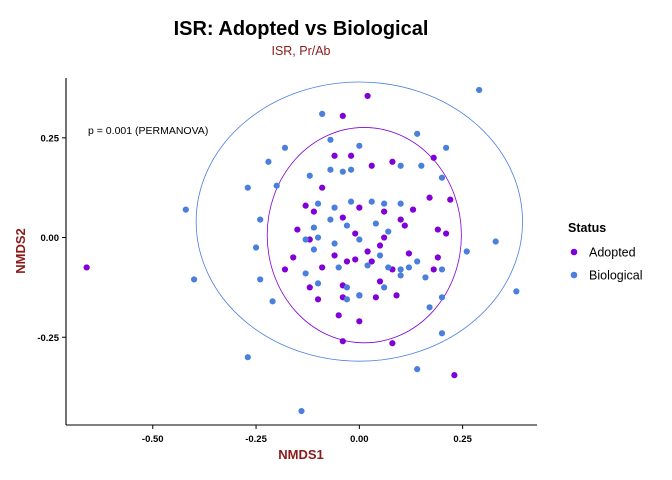 This screenshot has width=672, height=480. I want to click on y-tick-label: 0.25, so click(50, 138).